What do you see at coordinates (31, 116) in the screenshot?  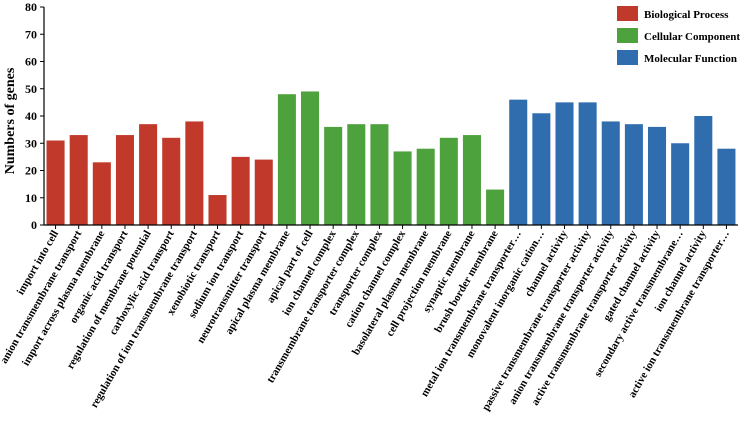 I see `y-tick-label: 40` at bounding box center [31, 116].